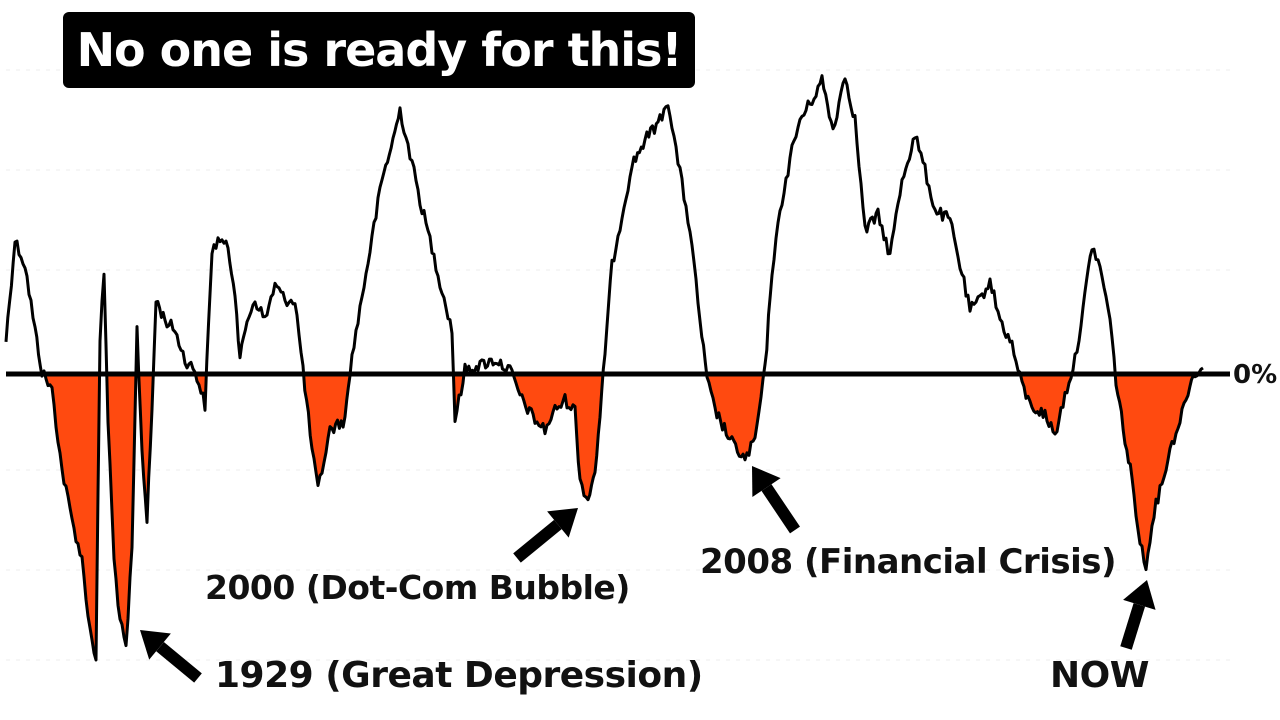 The height and width of the screenshot is (720, 1280). I want to click on annotation-2000: 2000 (Dot-Com Bubble), so click(417, 587).